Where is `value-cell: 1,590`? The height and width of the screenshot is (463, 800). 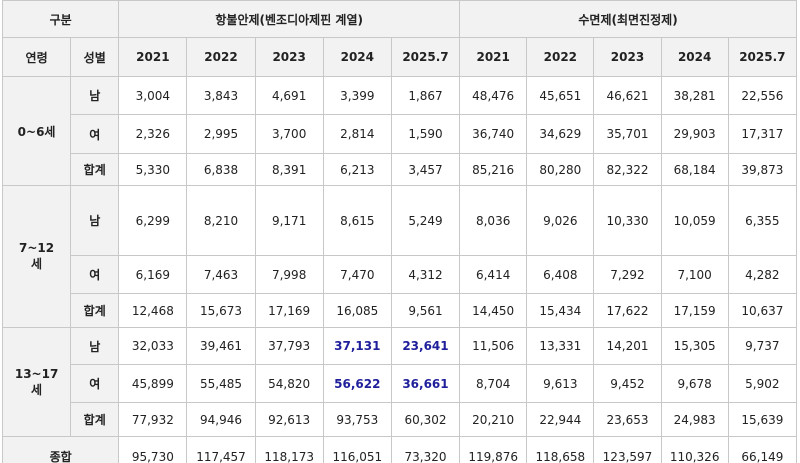 value-cell: 1,590 is located at coordinates (425, 134).